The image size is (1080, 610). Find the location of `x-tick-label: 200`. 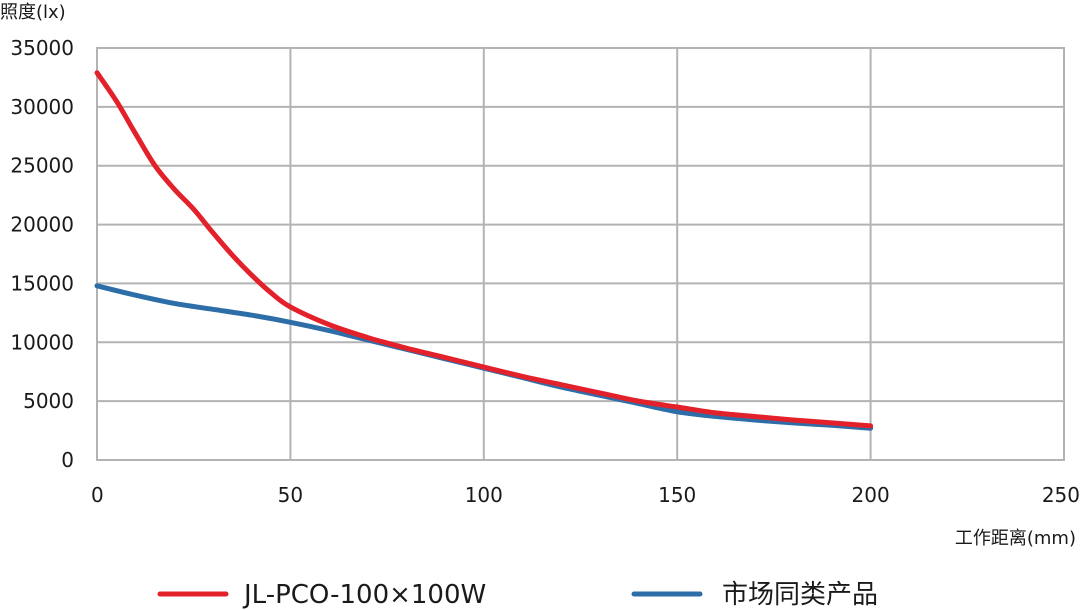

x-tick-label: 200 is located at coordinates (871, 495).